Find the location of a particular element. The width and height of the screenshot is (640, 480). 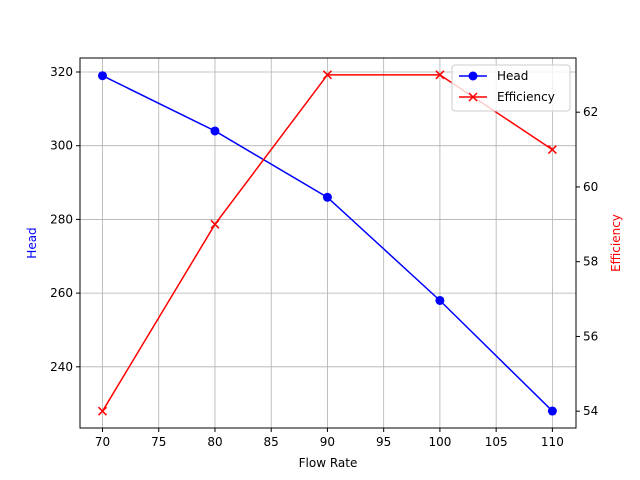

legend-label: Efficiency is located at coordinates (526, 97).